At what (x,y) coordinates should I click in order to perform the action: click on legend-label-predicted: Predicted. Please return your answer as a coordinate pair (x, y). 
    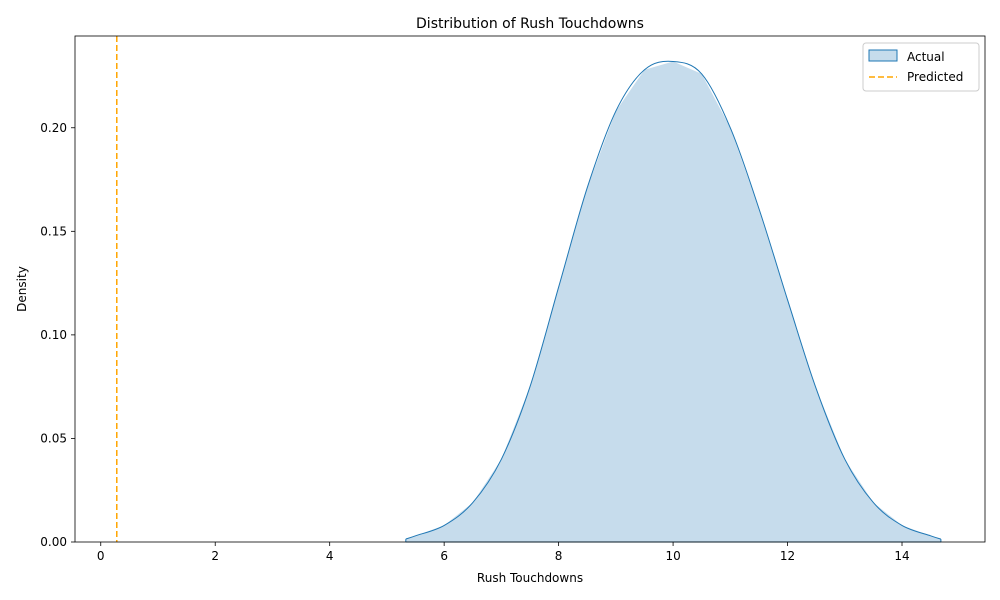
    Looking at the image, I should click on (935, 77).